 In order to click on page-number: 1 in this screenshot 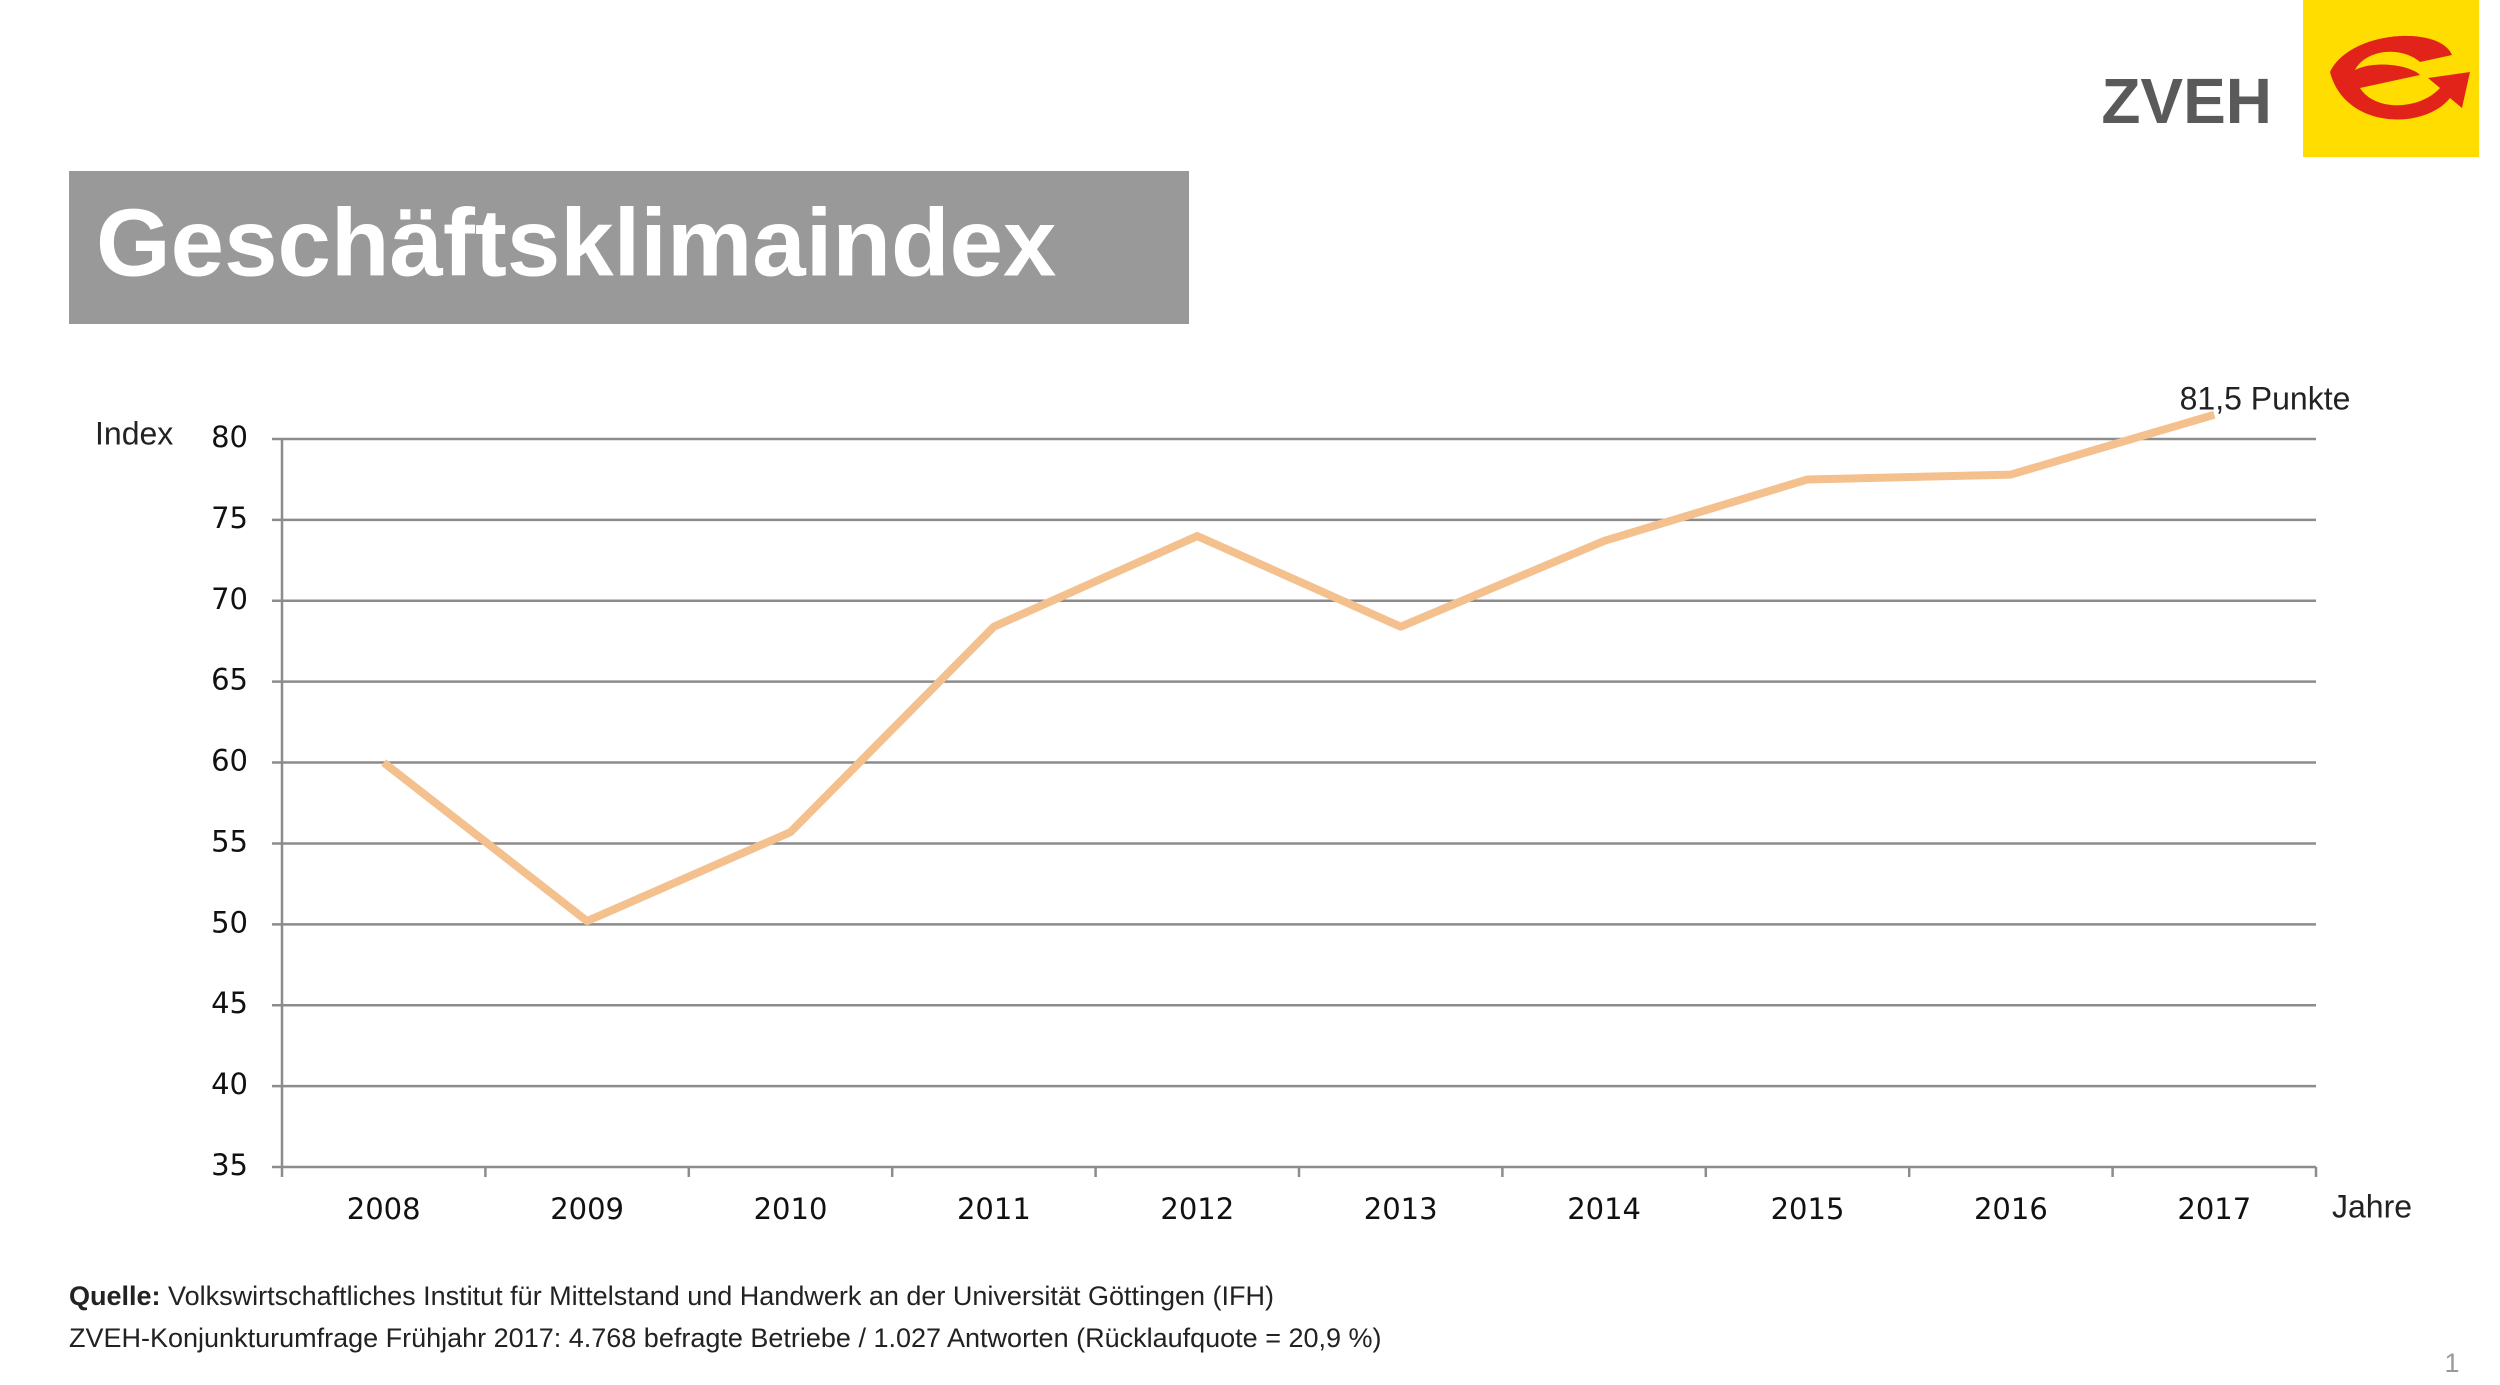, I will do `click(2451, 1363)`.